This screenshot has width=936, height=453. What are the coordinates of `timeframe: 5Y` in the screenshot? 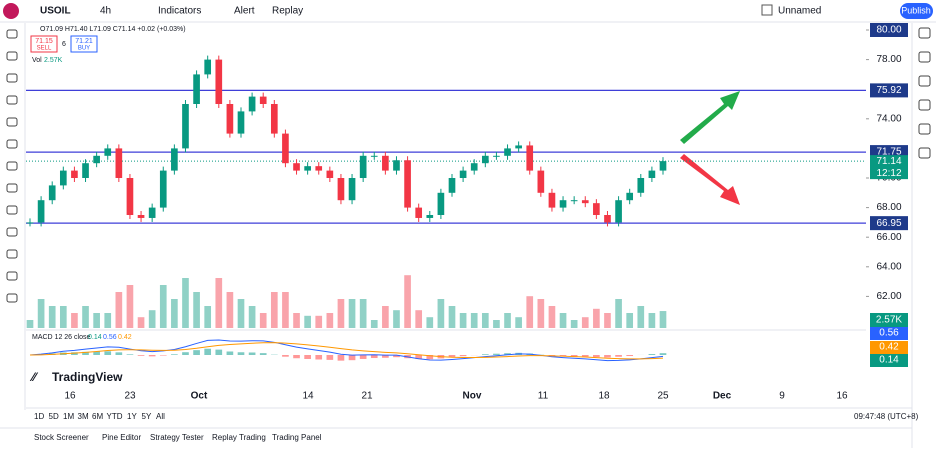 It's located at (147, 416).